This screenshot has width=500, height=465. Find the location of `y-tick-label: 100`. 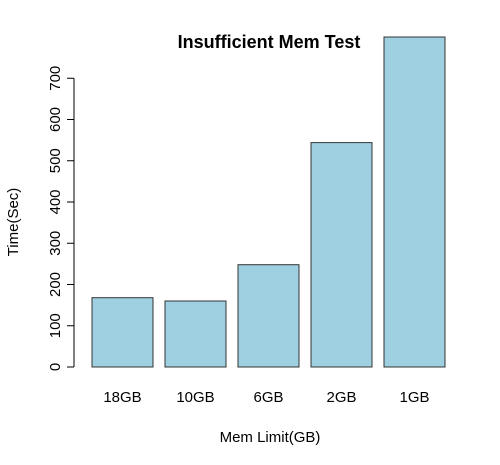

y-tick-label: 100 is located at coordinates (55, 325).